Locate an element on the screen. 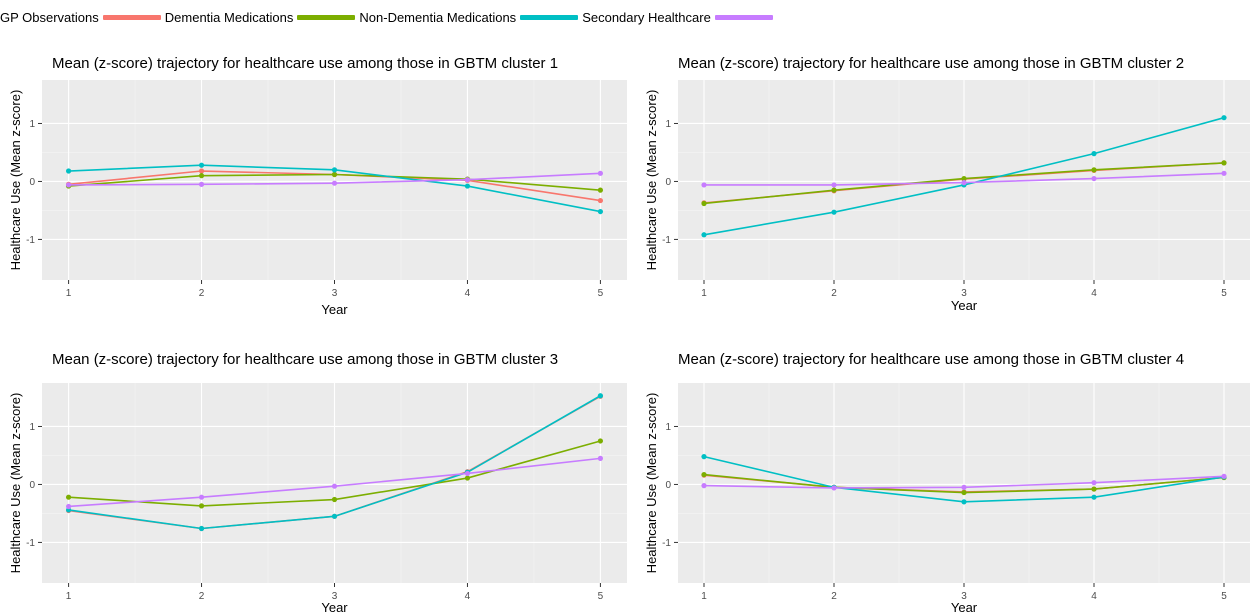 The height and width of the screenshot is (616, 1250). legend-label: Secondary Healthcare is located at coordinates (646, 17).